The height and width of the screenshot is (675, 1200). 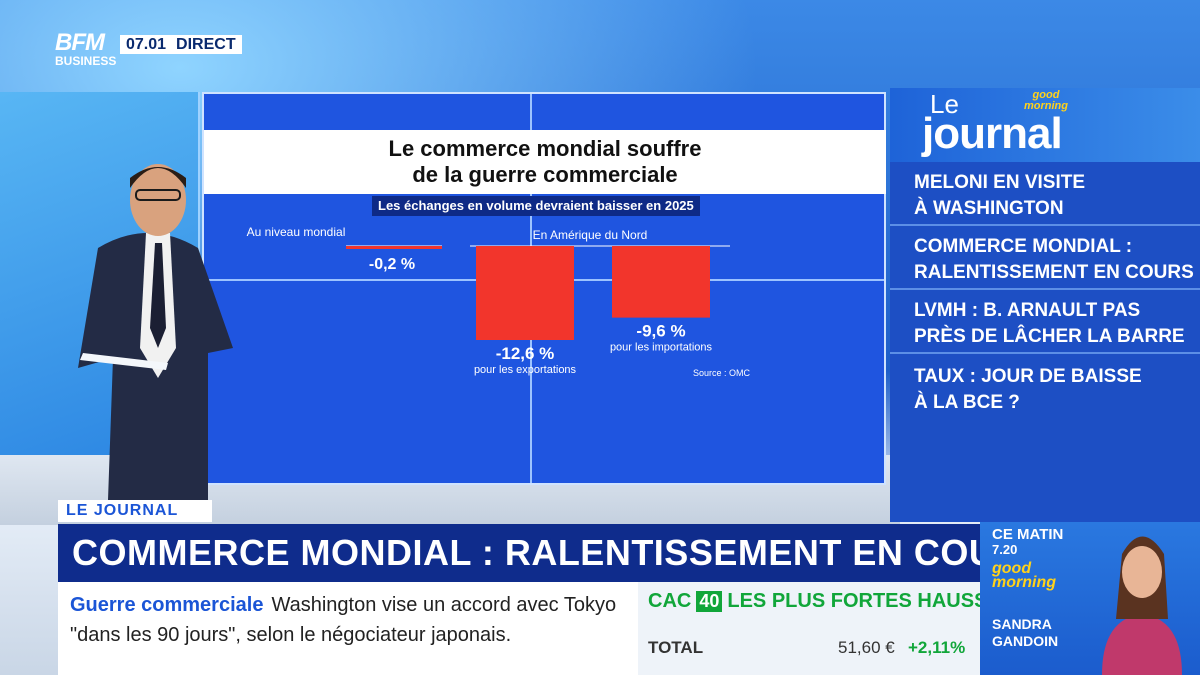 I want to click on clock-time: 07.01, so click(x=146, y=44).